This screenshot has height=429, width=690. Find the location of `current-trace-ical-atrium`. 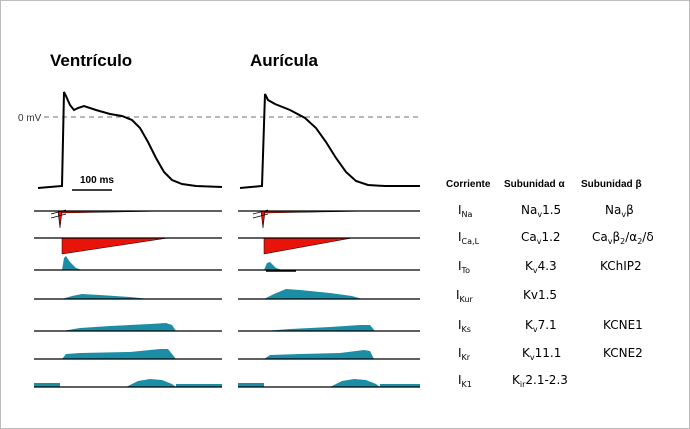

current-trace-ical-atrium is located at coordinates (329, 246).